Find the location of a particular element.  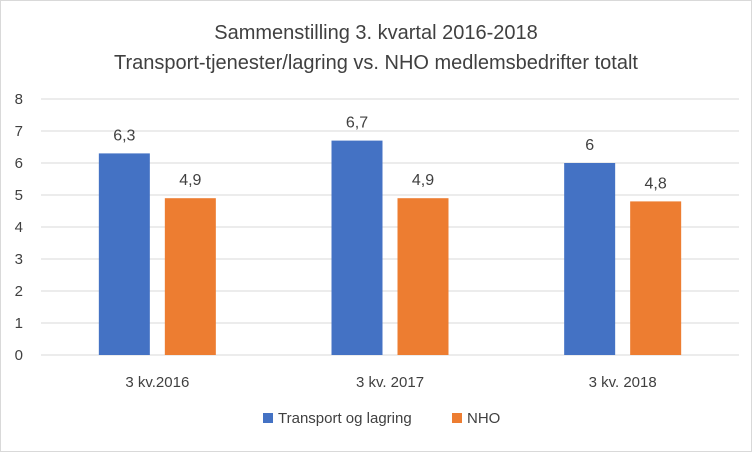

data-label-transport-3: 6 is located at coordinates (589, 145).